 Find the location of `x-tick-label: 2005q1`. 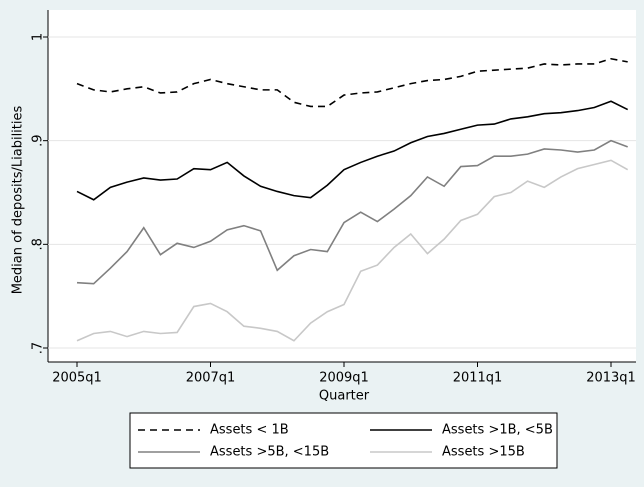

x-tick-label: 2005q1 is located at coordinates (77, 378).